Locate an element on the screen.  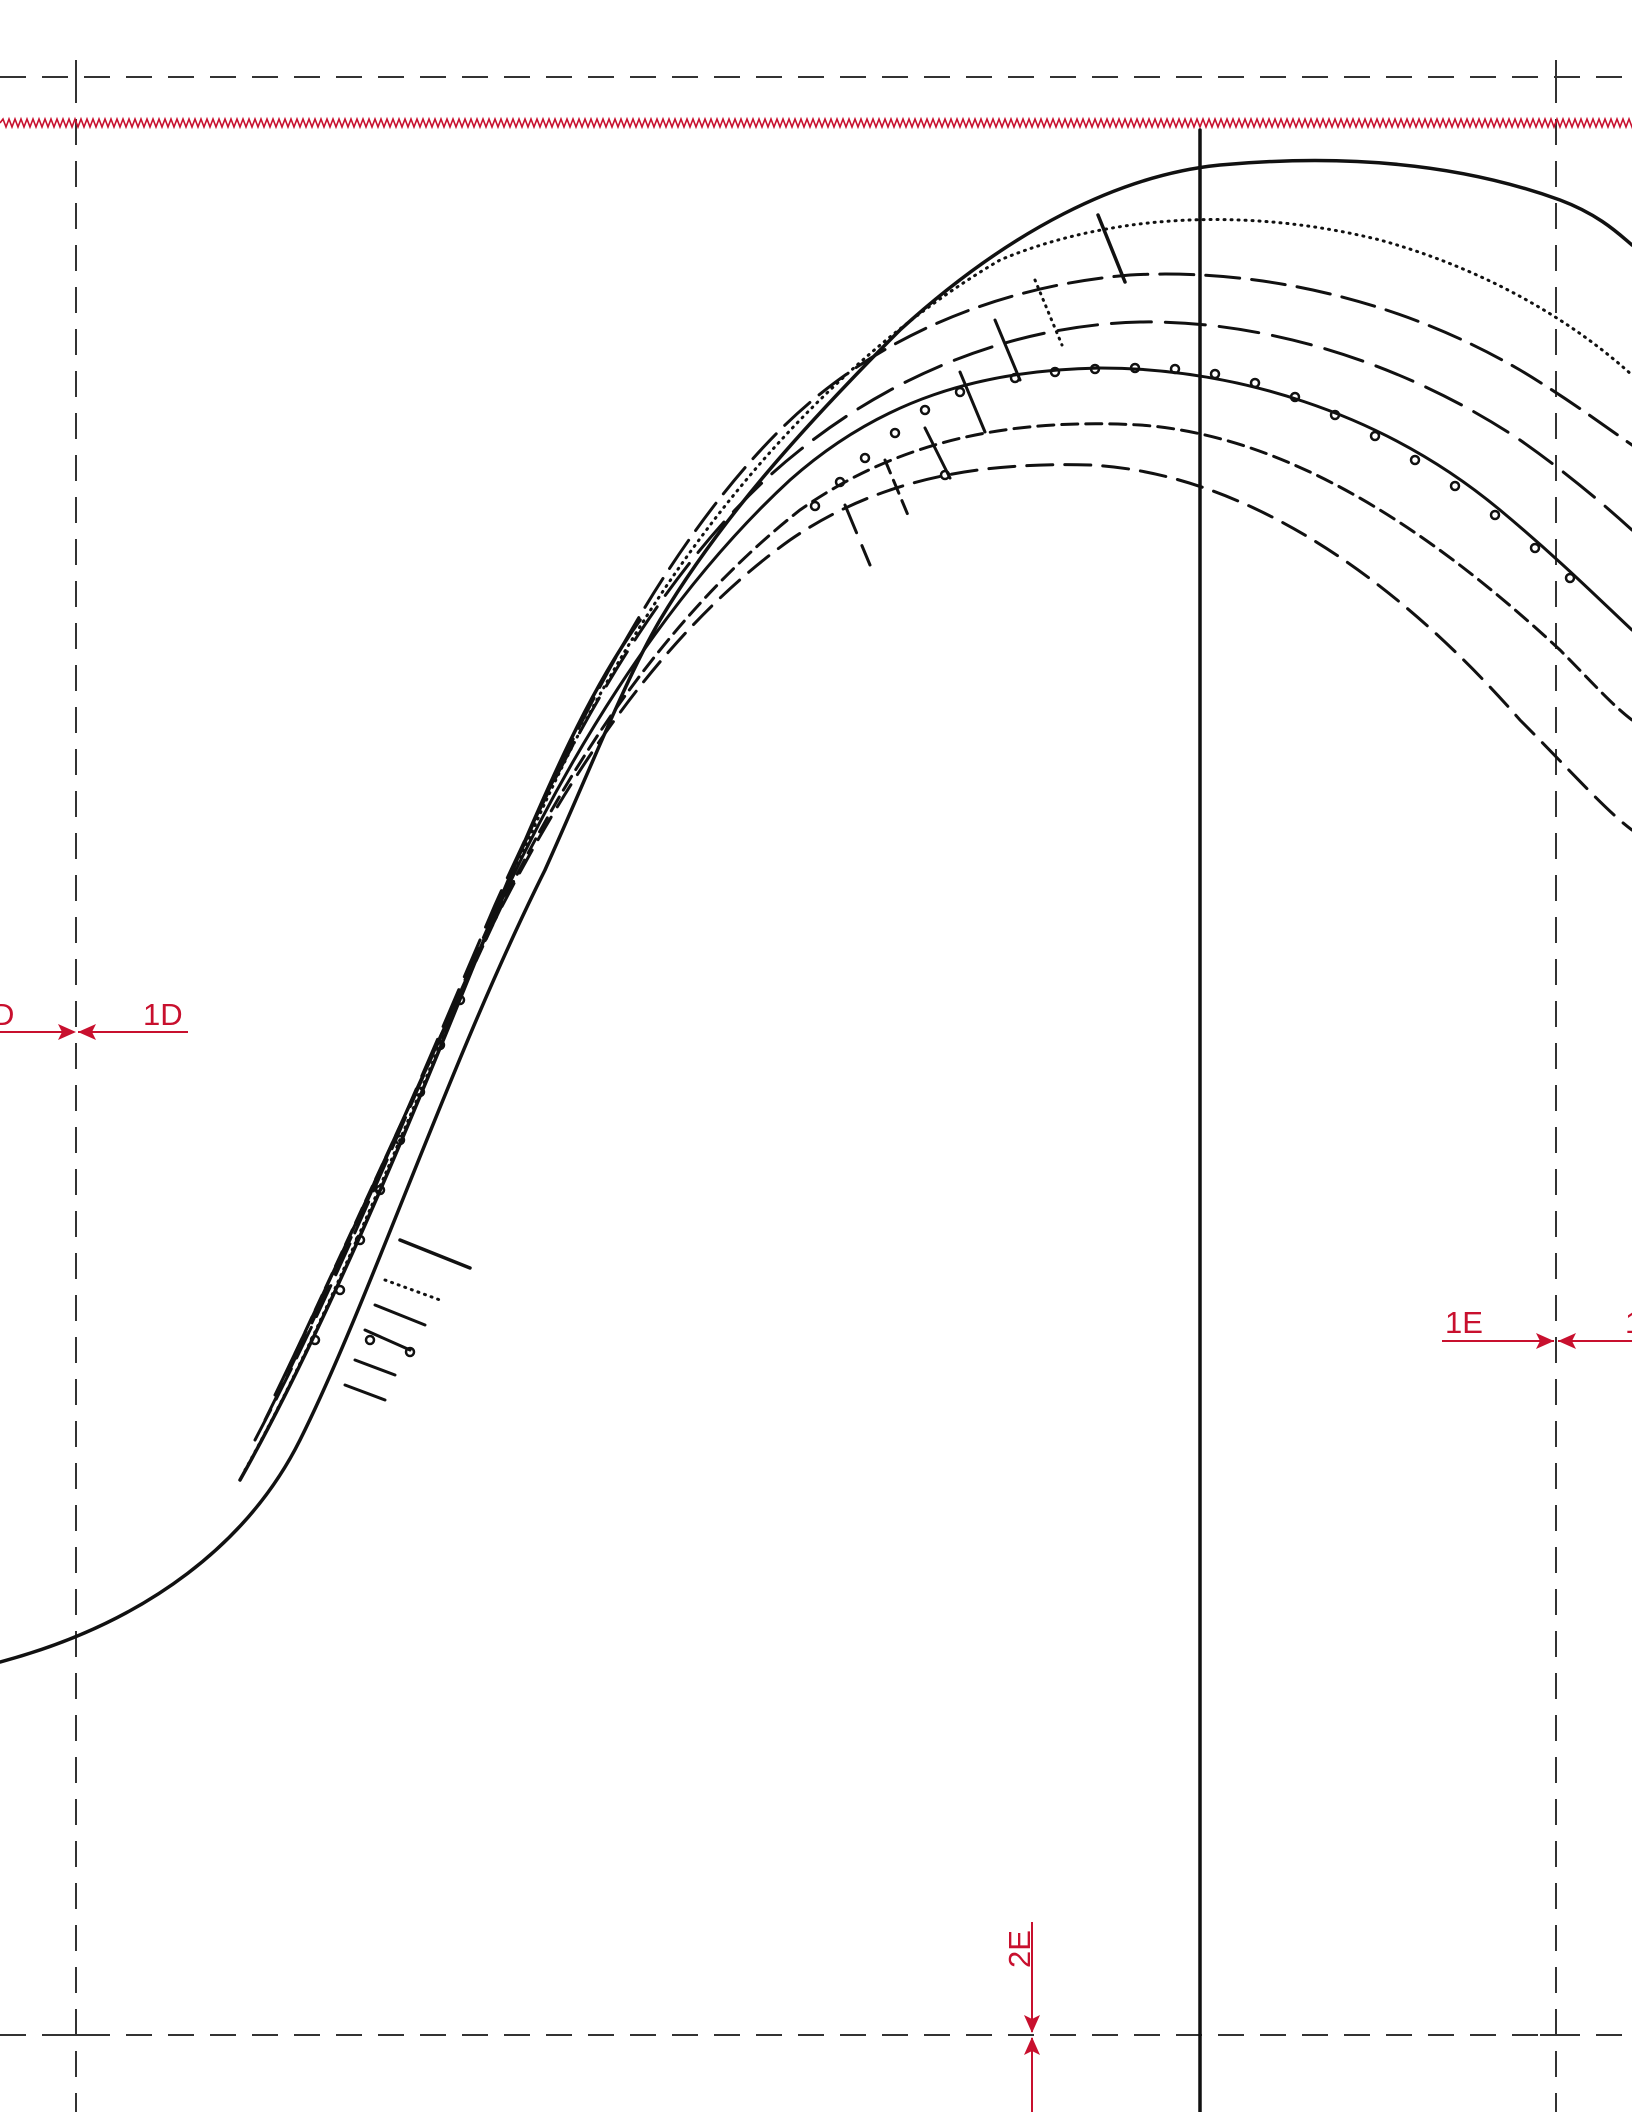
bottom-page-marker-label: 2E is located at coordinates (1019, 1949).